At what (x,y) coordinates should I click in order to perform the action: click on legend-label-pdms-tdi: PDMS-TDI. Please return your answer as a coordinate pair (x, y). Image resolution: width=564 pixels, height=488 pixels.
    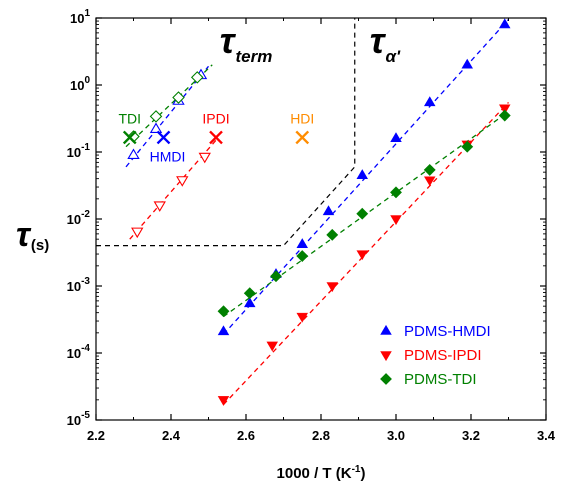
    Looking at the image, I should click on (440, 379).